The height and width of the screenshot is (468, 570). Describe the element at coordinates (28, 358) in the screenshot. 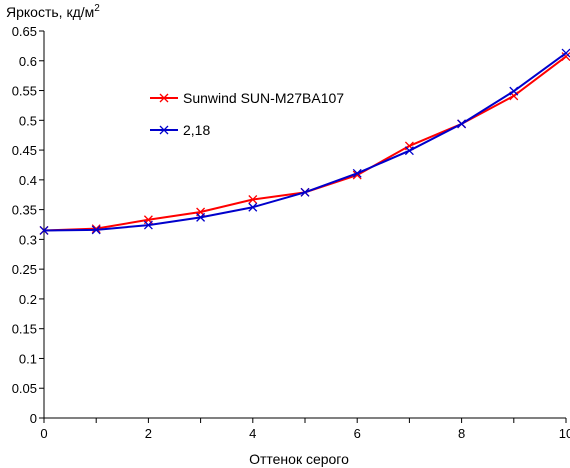

I see `y-tick-label: 0.1` at that location.